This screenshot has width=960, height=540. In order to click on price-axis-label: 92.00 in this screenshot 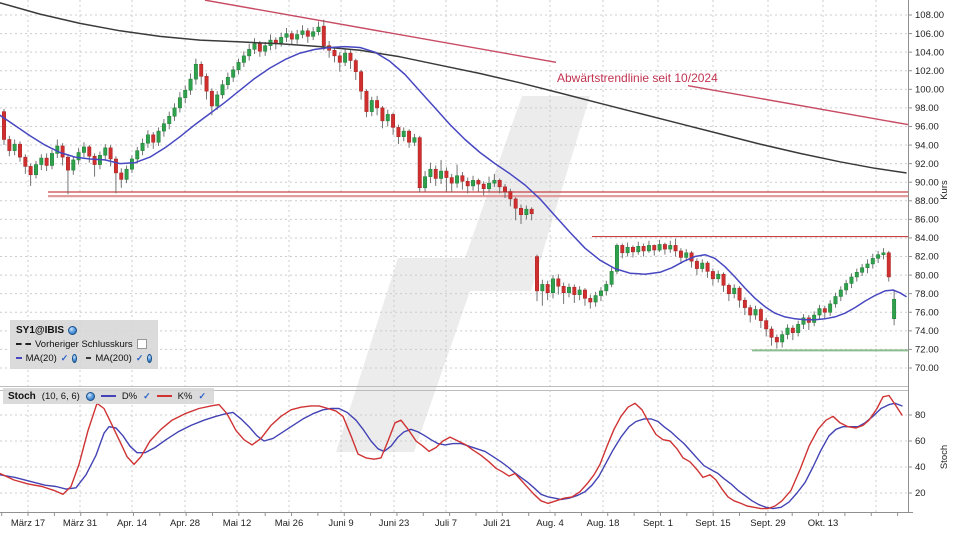, I will do `click(927, 164)`.